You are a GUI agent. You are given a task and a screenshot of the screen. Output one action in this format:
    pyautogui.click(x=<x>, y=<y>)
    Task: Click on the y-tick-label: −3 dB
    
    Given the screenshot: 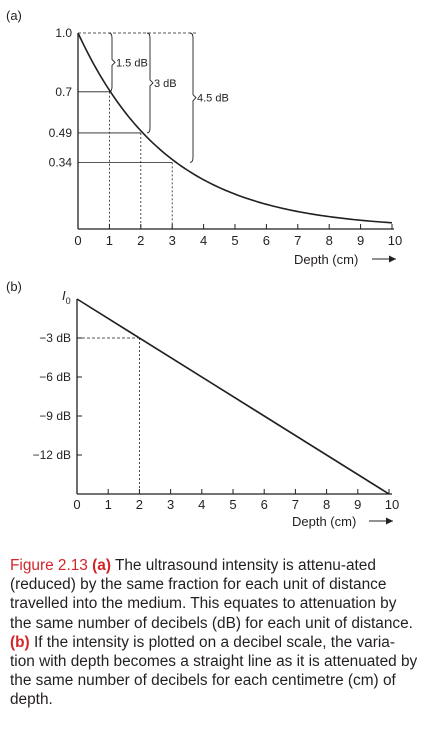 What is the action you would take?
    pyautogui.click(x=55, y=338)
    